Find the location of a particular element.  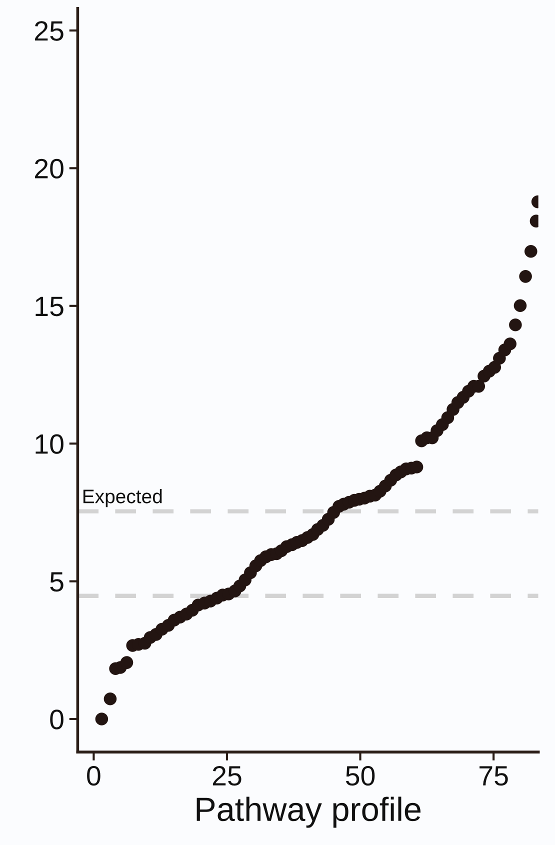

y-tick-label: 25 is located at coordinates (49, 31).